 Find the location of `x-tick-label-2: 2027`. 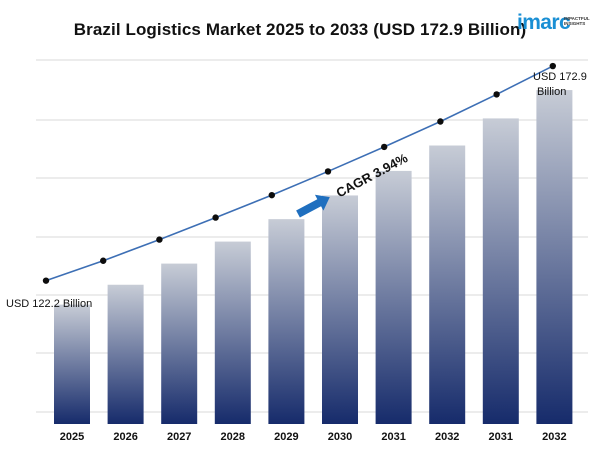

x-tick-label-2: 2027 is located at coordinates (179, 437).